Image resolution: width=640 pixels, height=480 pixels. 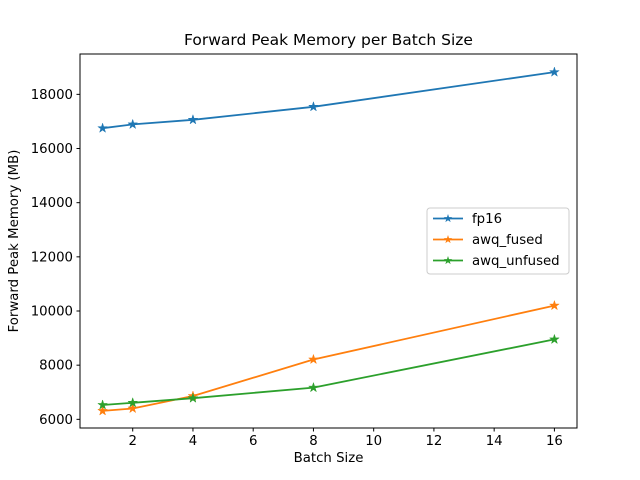 What do you see at coordinates (554, 441) in the screenshot?
I see `x-tick-label-16: 16` at bounding box center [554, 441].